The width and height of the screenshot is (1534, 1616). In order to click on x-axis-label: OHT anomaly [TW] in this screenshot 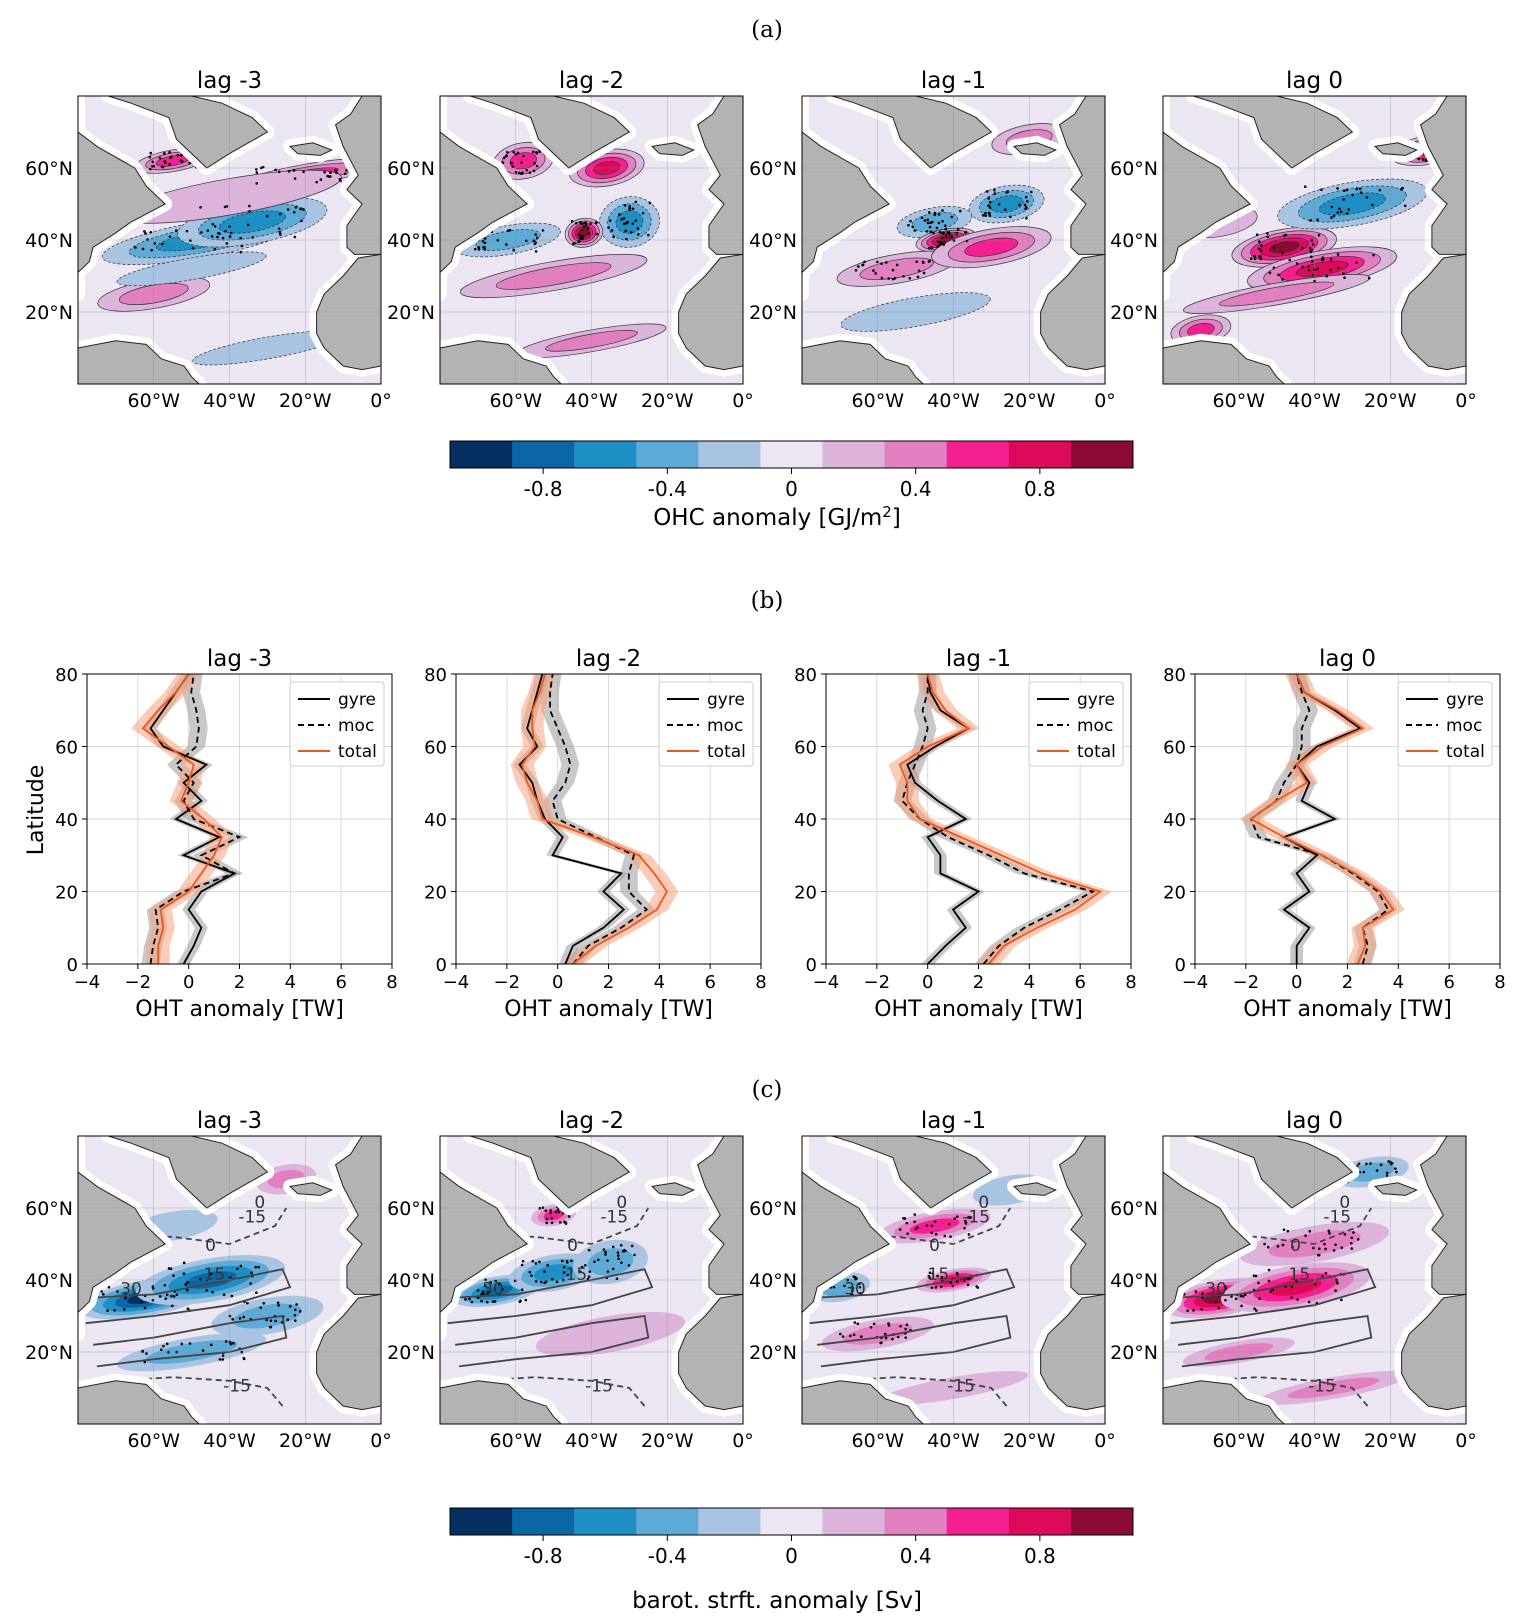, I will do `click(608, 1009)`.